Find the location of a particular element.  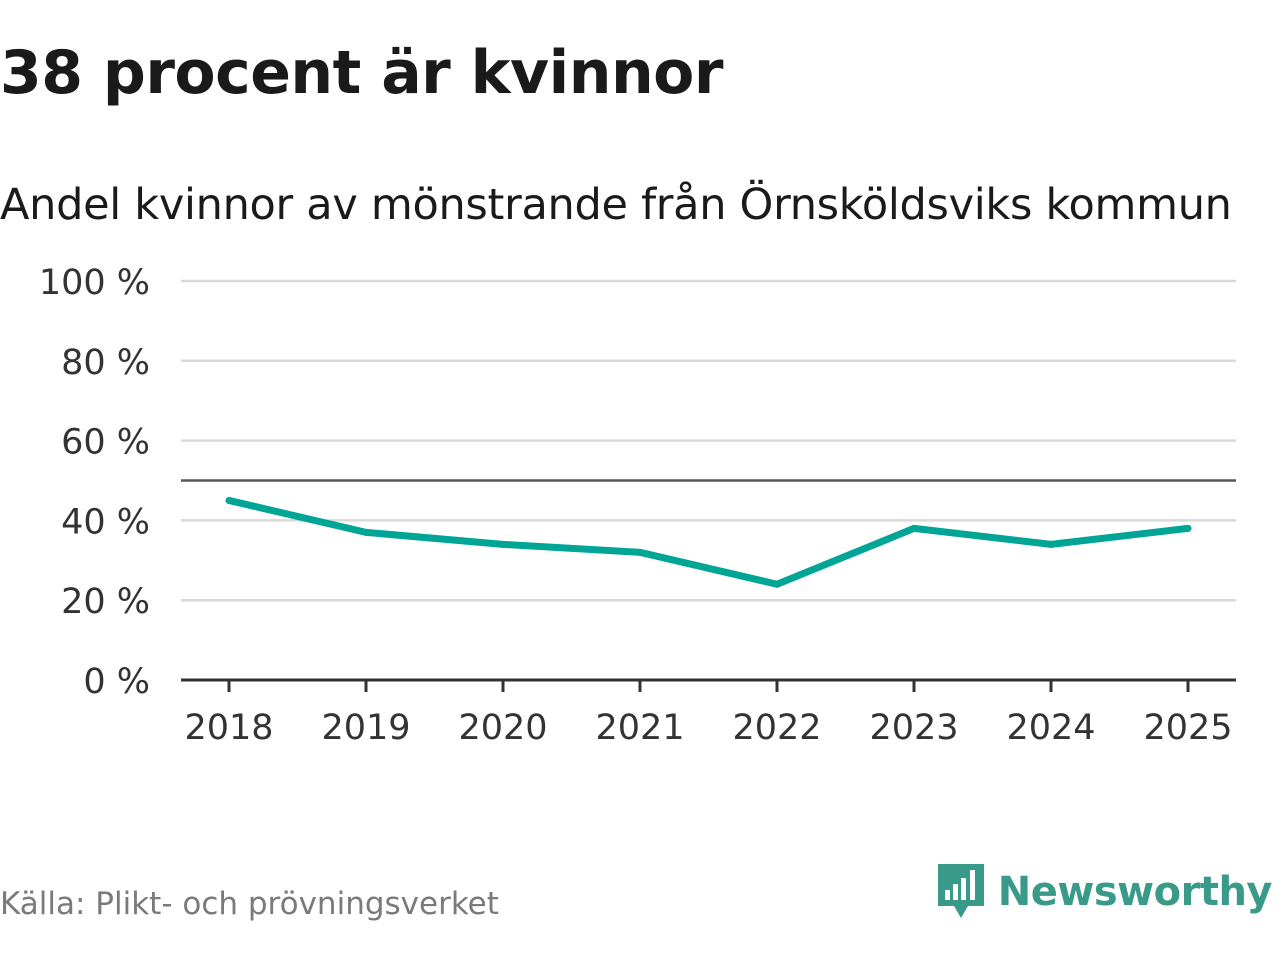

x-tick-label: 2023 is located at coordinates (913, 728).